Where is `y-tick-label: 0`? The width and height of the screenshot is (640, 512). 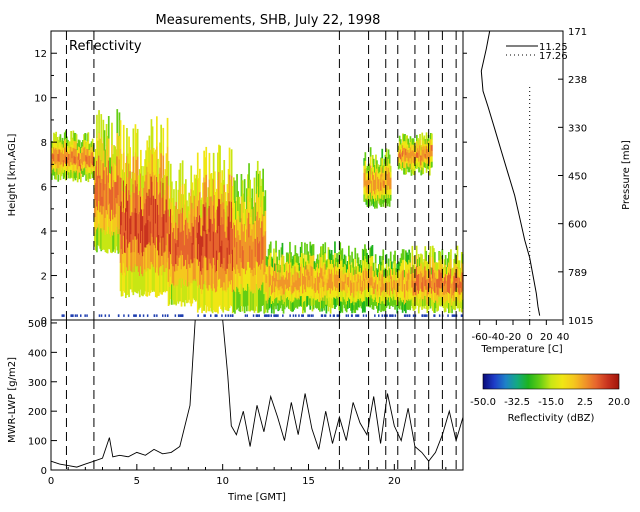
y-tick-label: 0 is located at coordinates (44, 321).